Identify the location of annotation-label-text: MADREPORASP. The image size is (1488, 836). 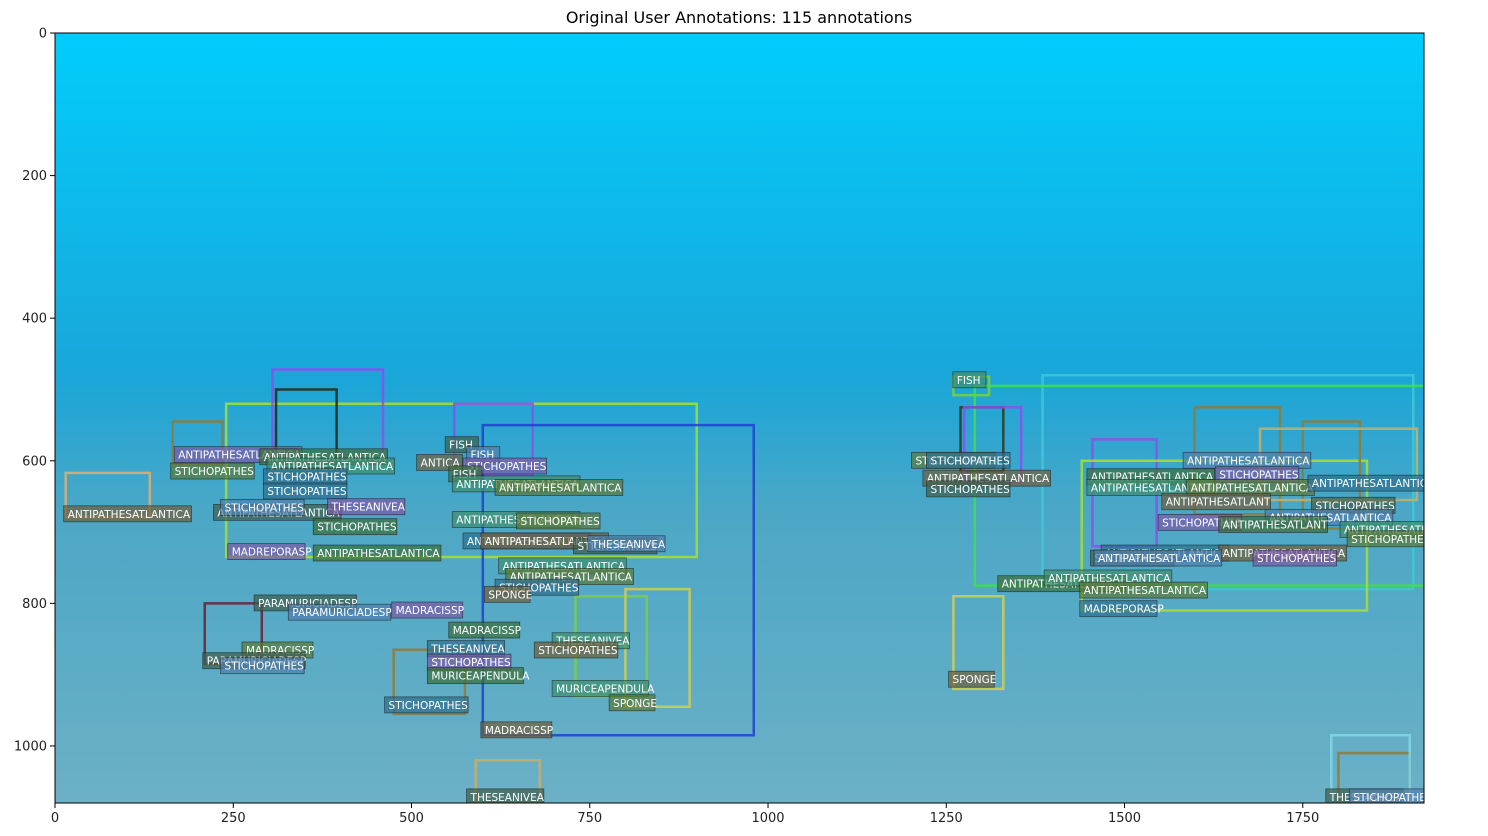
(1124, 610).